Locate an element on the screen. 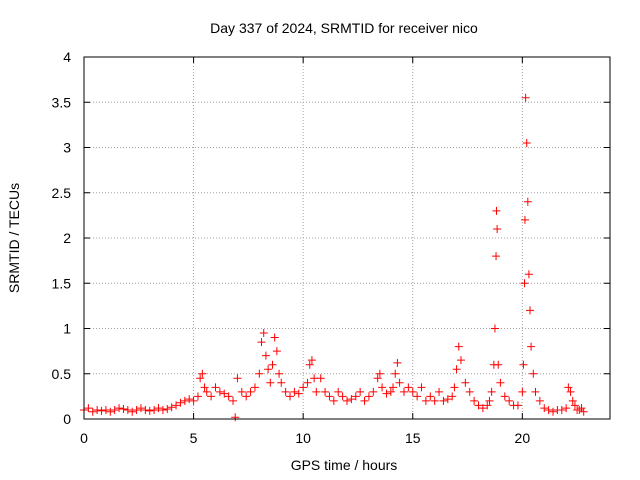 The image size is (640, 480). y-tick-label: 0 is located at coordinates (67, 419).